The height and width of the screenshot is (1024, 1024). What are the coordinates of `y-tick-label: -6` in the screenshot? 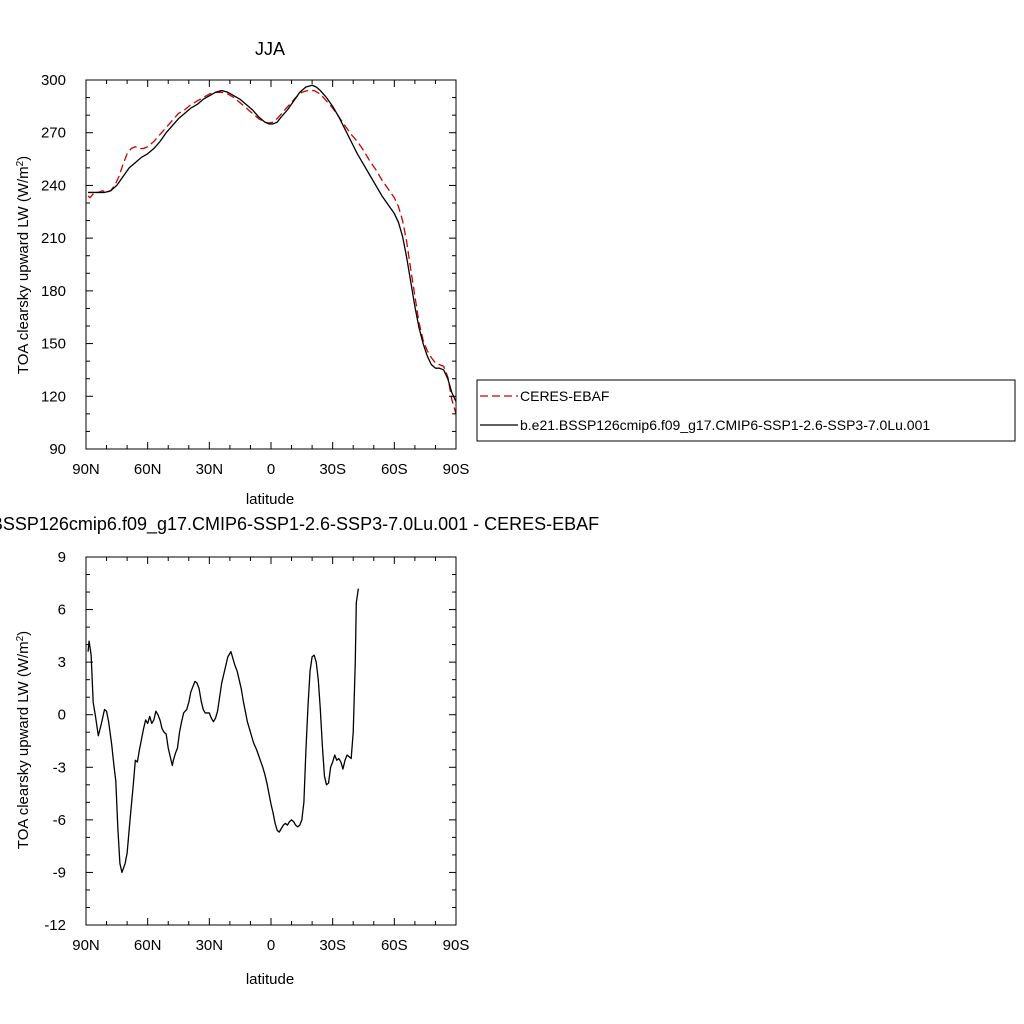 It's located at (59, 820).